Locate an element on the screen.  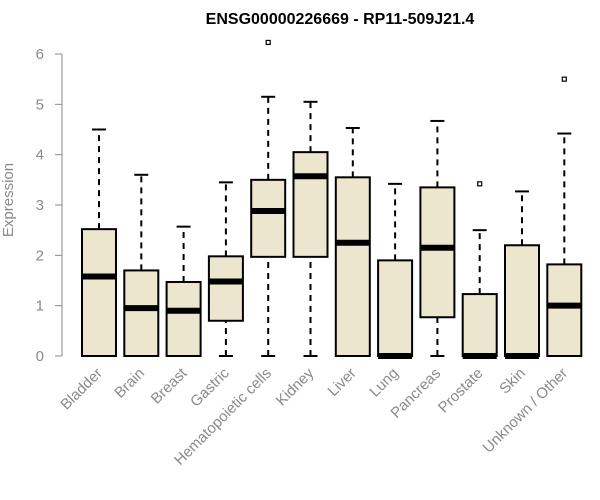
x-category-label: Prostate is located at coordinates (461, 391).